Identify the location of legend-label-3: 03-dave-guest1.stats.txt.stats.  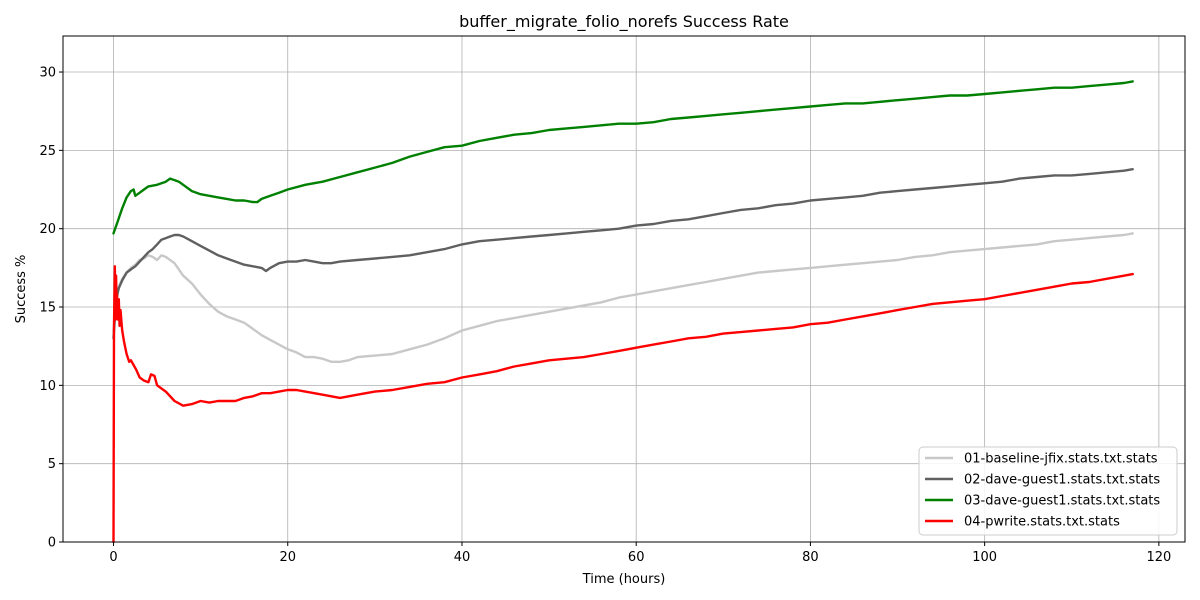
(1062, 501).